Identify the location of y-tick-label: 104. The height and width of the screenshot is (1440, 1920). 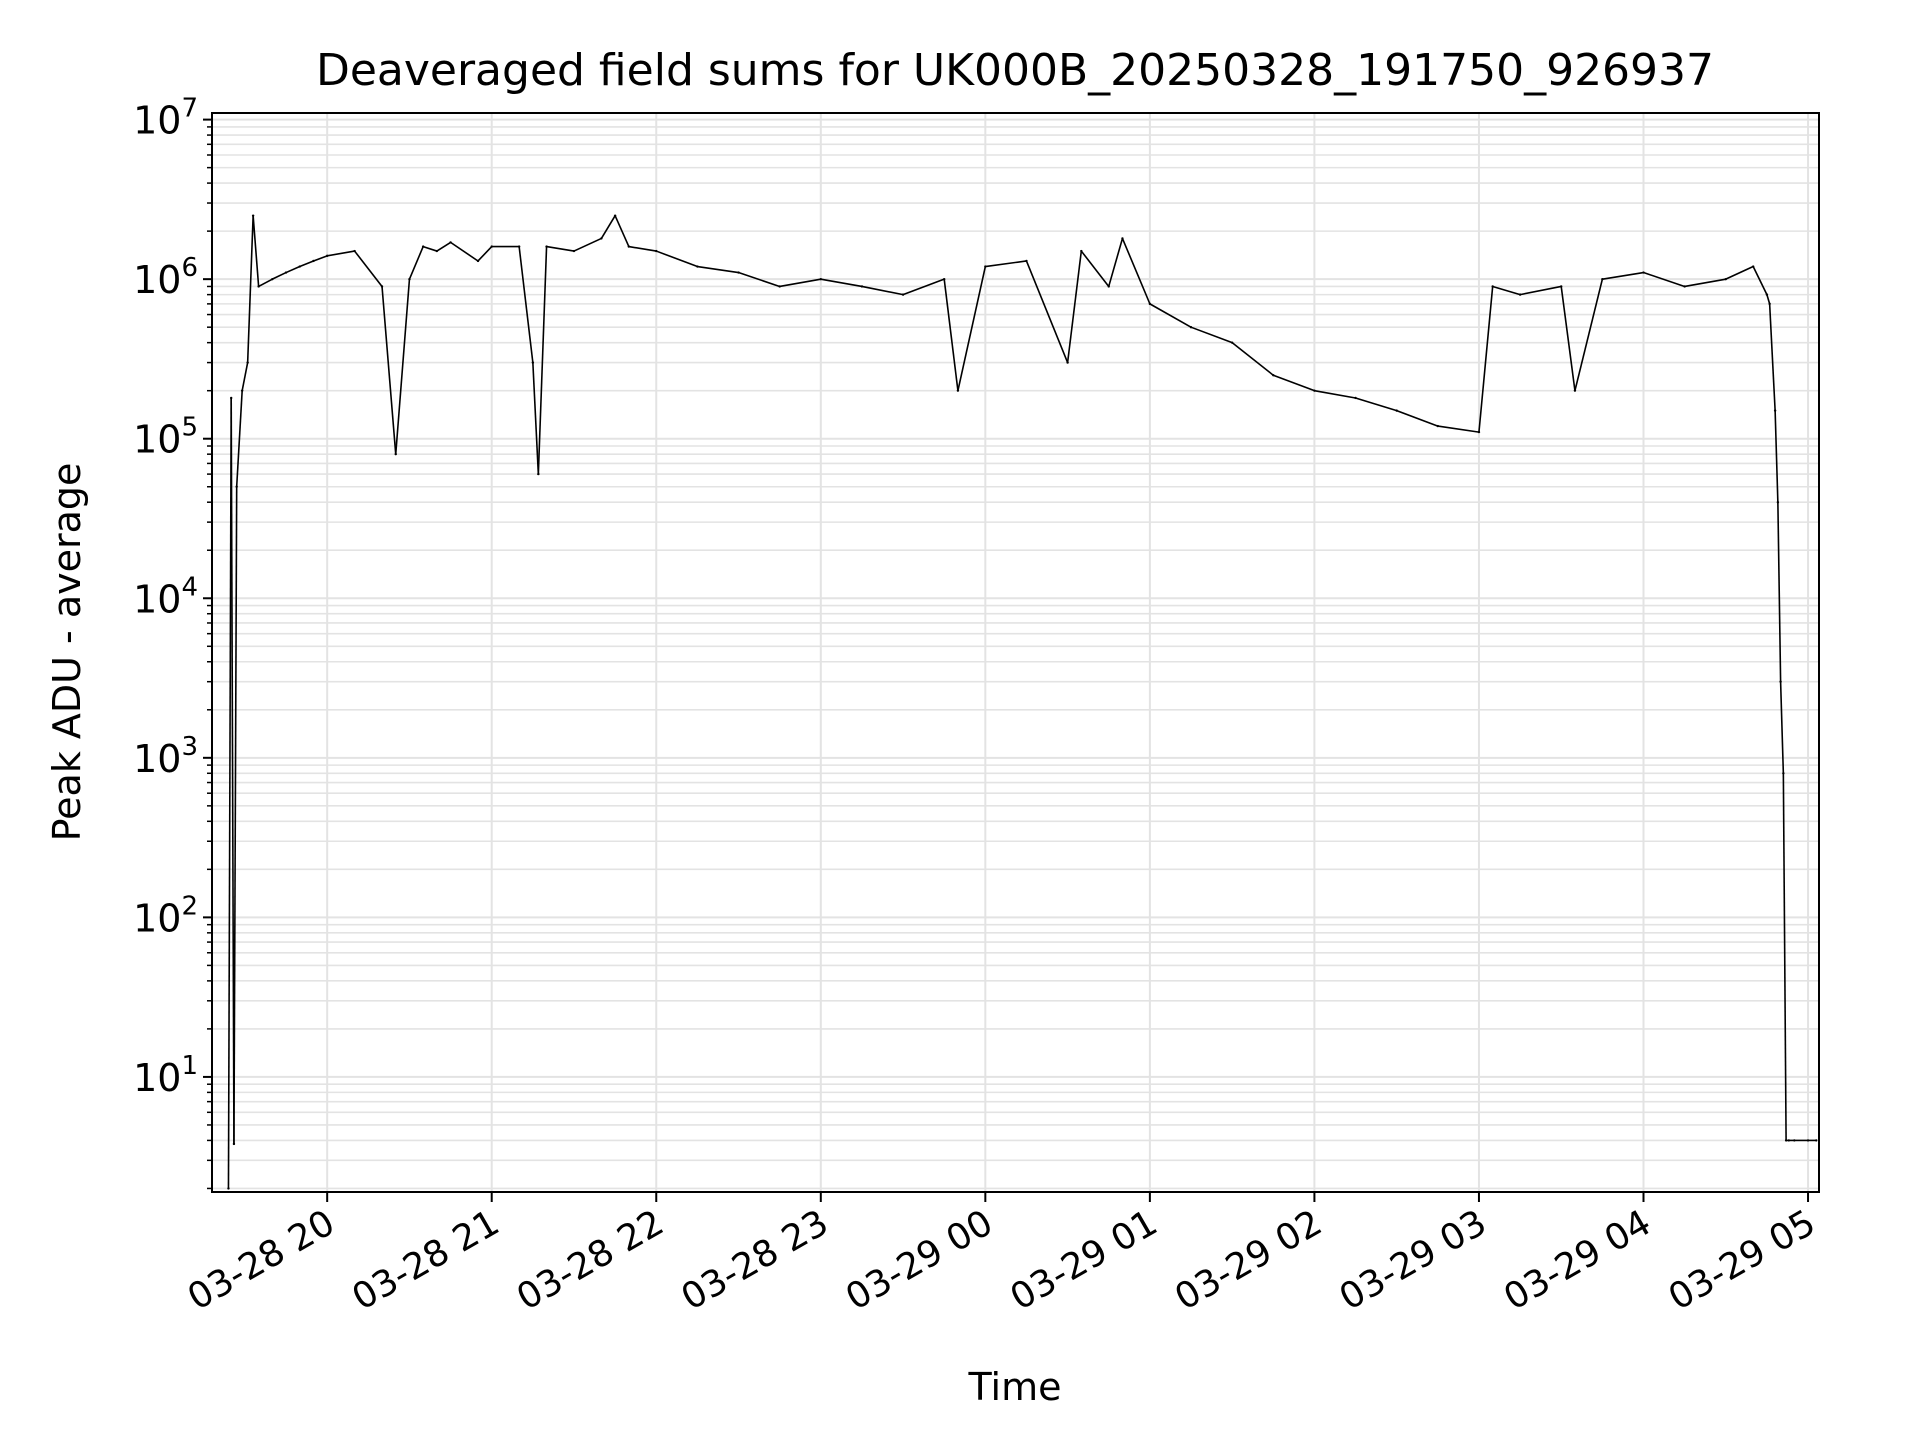
(165, 596).